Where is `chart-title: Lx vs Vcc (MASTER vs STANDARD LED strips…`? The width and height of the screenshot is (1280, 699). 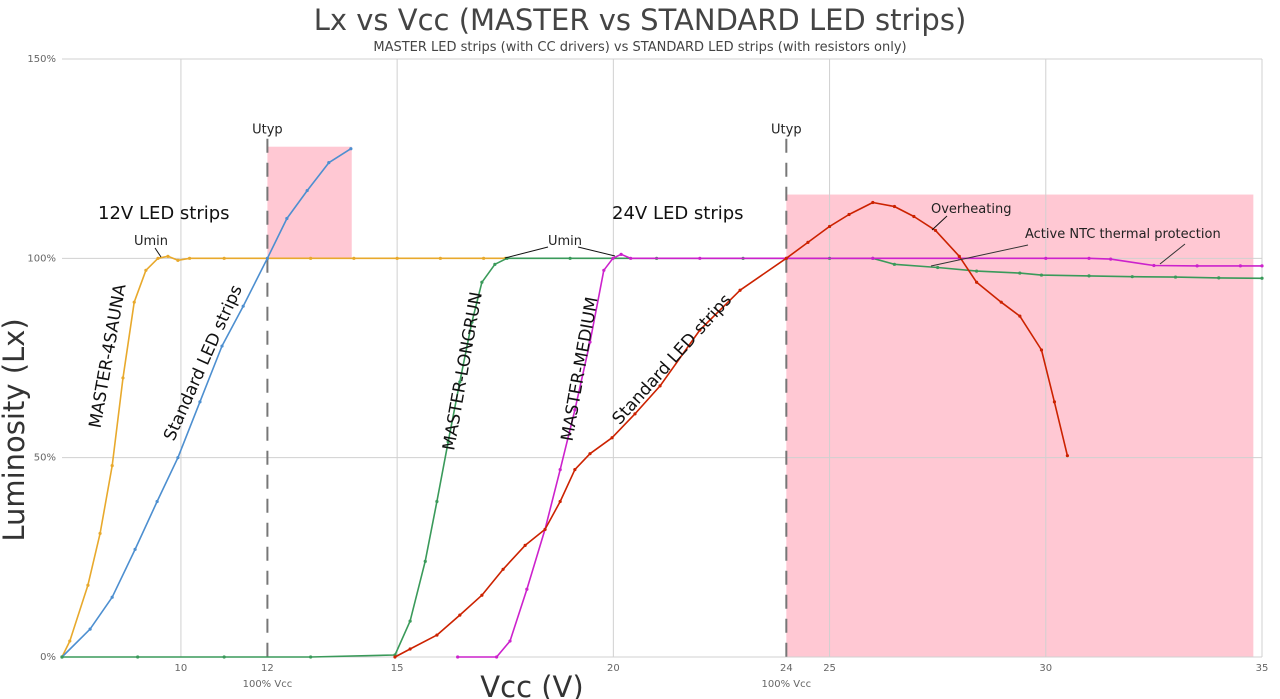
chart-title: Lx vs Vcc (MASTER vs STANDARD LED strips… is located at coordinates (640, 20).